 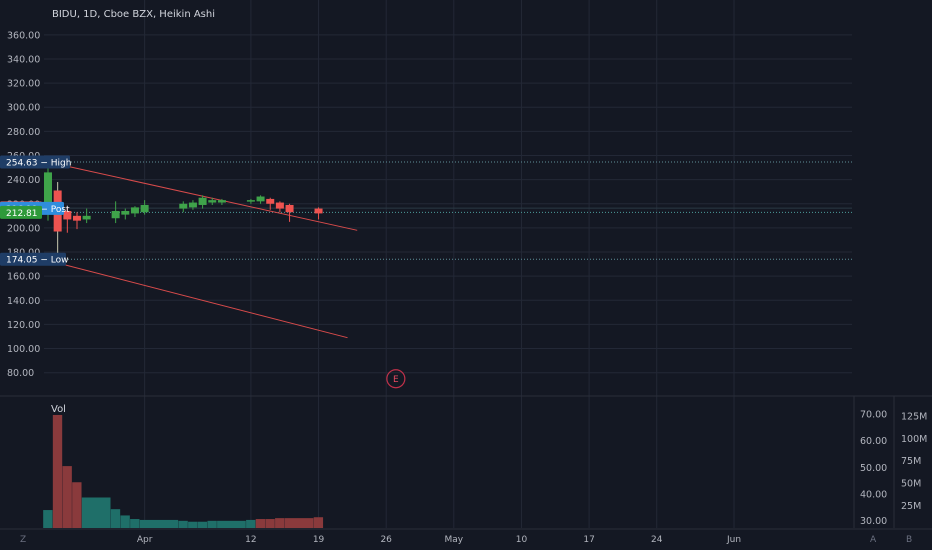 I want to click on volume-axis-left: 70.00 60.00 50.00 40.00 30.00, so click(x=873, y=469).